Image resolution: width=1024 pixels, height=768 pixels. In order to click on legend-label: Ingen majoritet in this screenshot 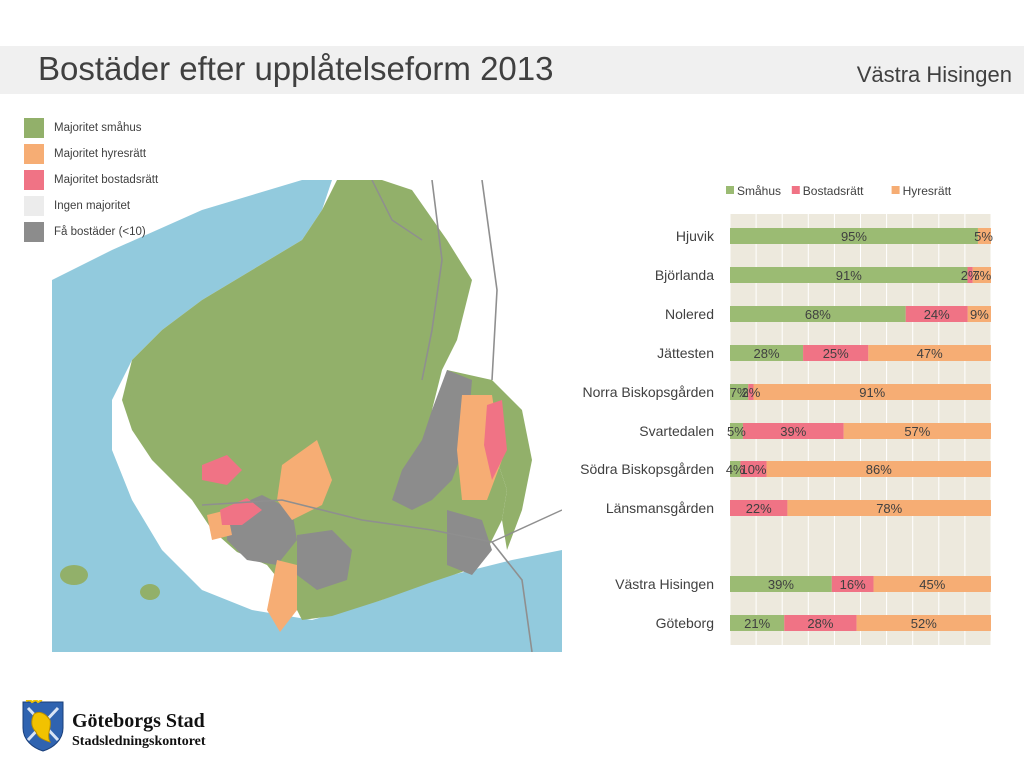, I will do `click(92, 206)`.